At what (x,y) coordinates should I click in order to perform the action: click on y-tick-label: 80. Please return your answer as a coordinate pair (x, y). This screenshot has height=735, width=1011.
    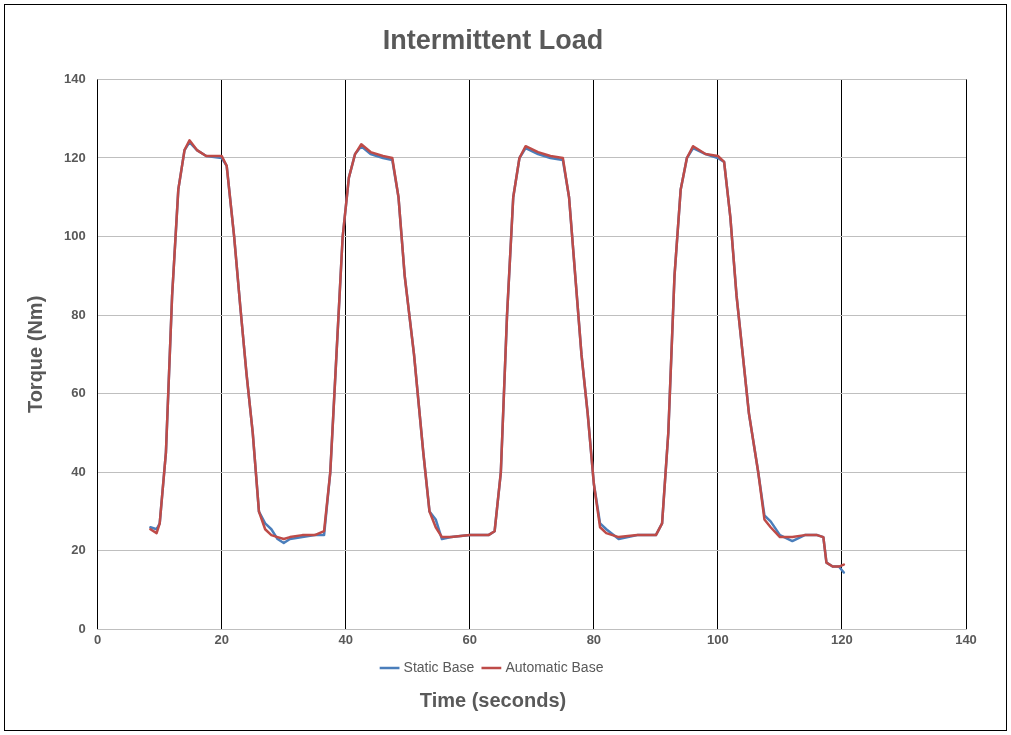
    Looking at the image, I should click on (78, 314).